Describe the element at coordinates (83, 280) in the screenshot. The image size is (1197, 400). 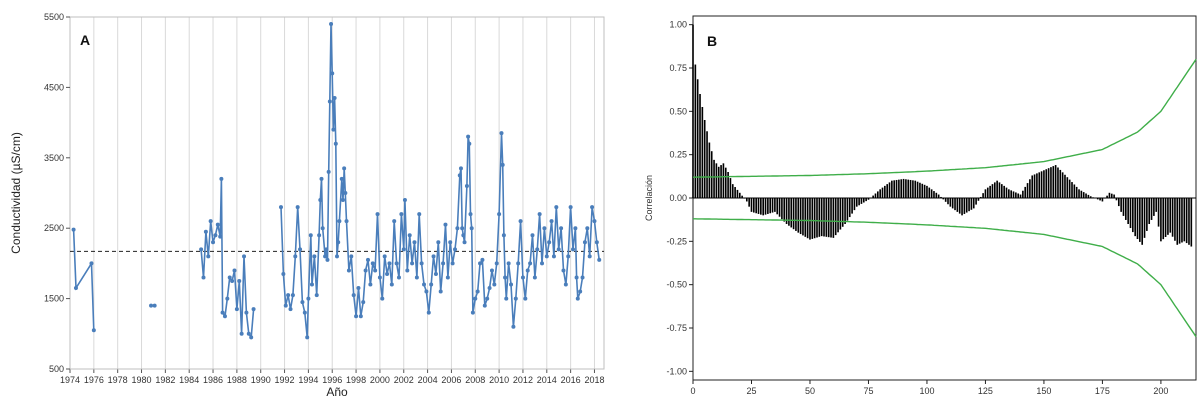
I see `conductividad-series` at that location.